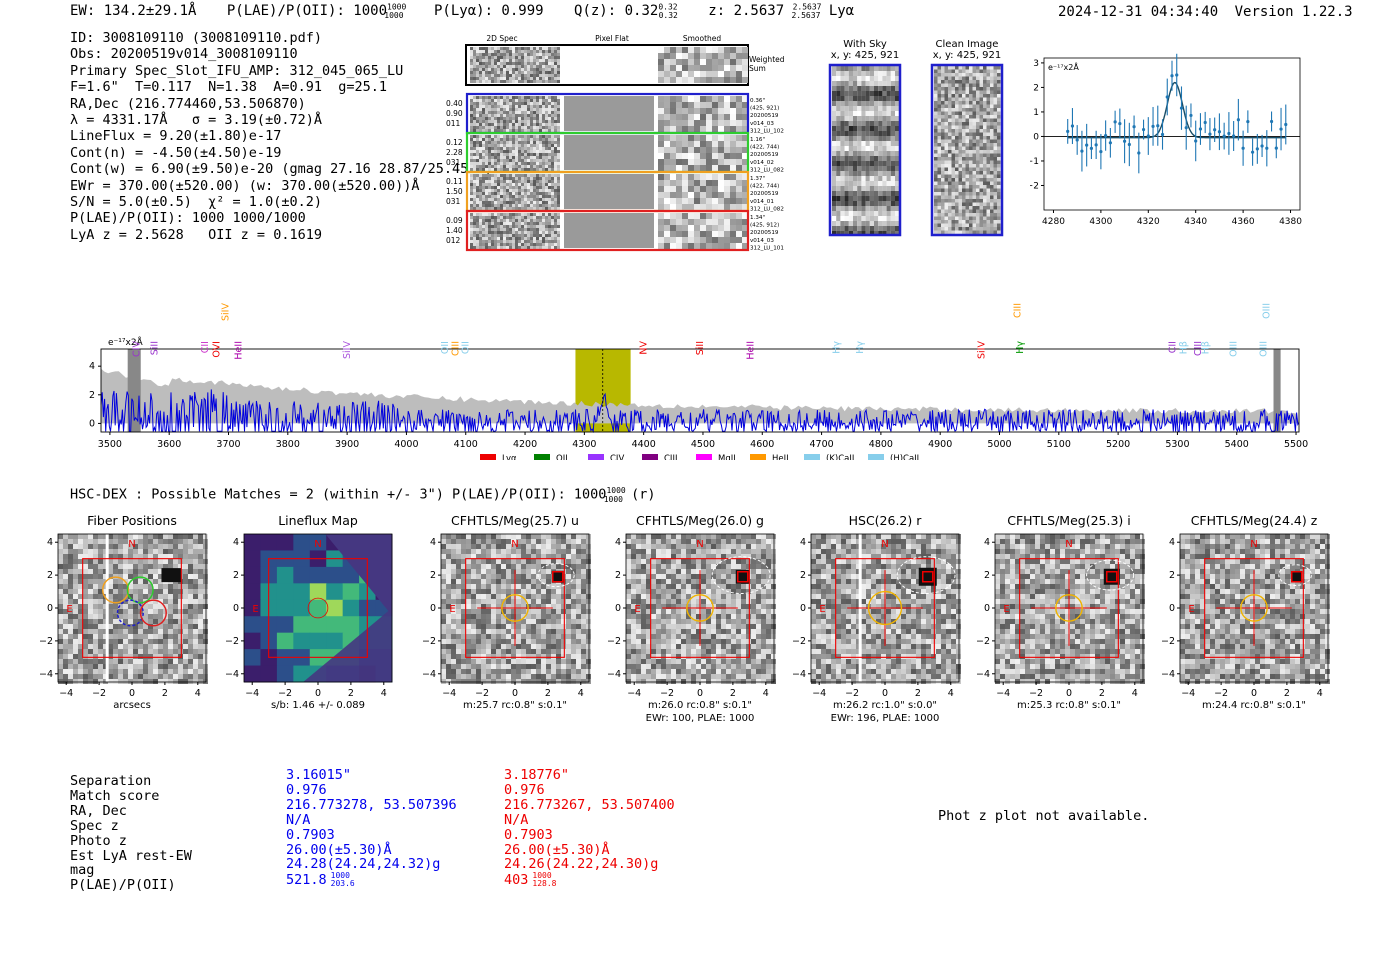  What do you see at coordinates (609, 113) in the screenshot?
I see `fiber-pixel-flat` at bounding box center [609, 113].